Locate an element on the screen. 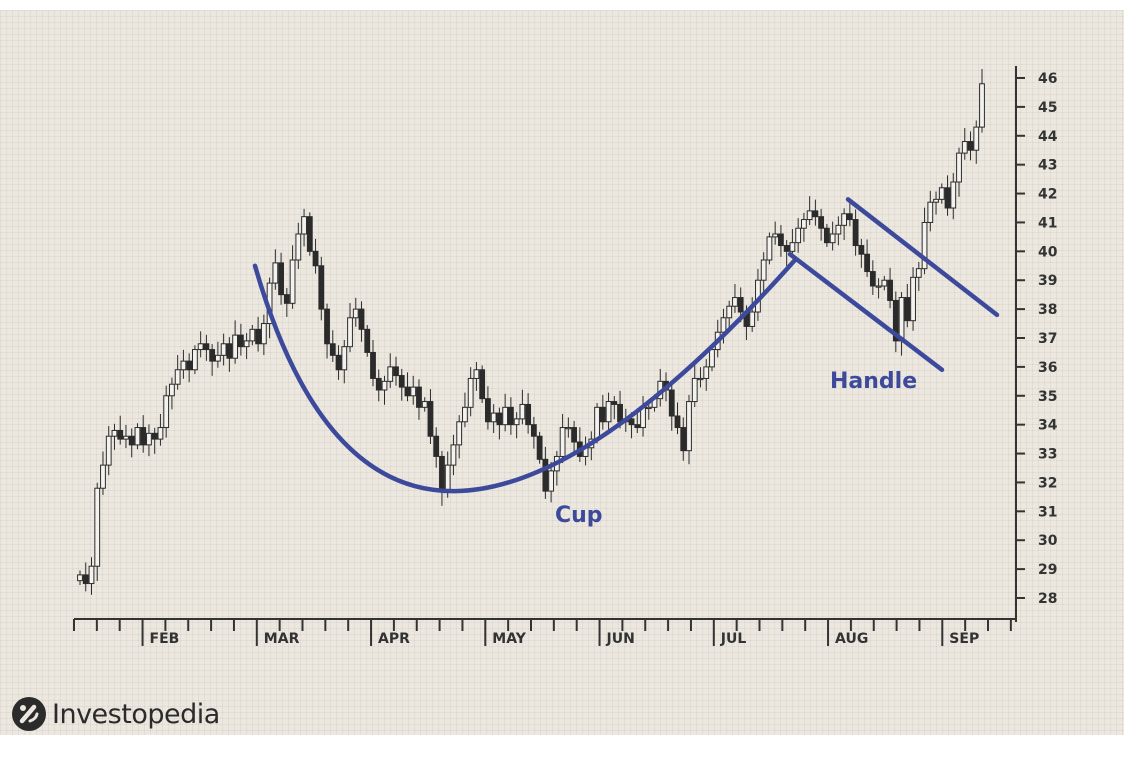 This screenshot has height=760, width=1124. brand-logo: Investopedia is located at coordinates (116, 714).